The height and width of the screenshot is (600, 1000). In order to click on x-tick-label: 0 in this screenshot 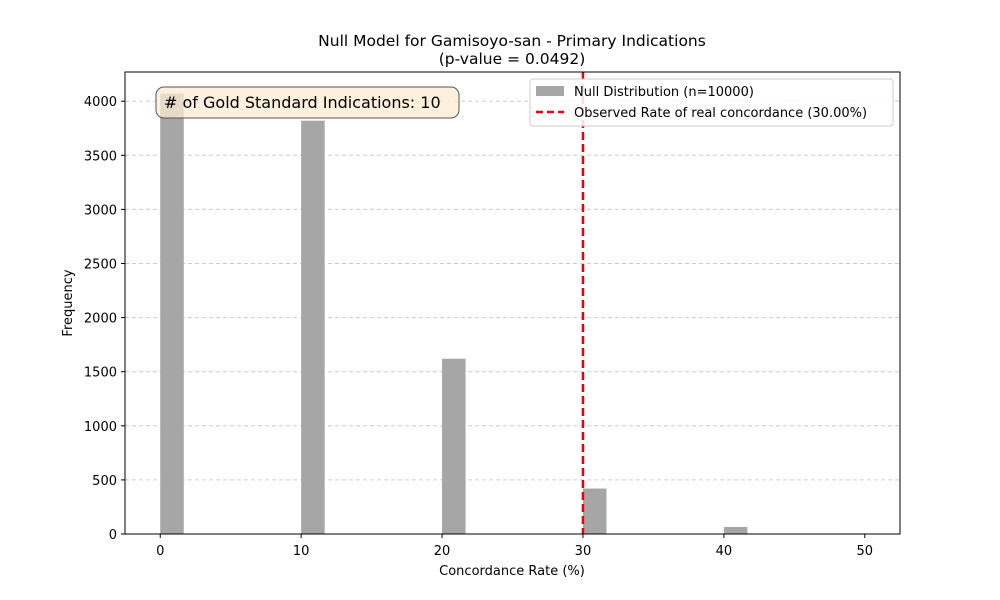, I will do `click(160, 551)`.